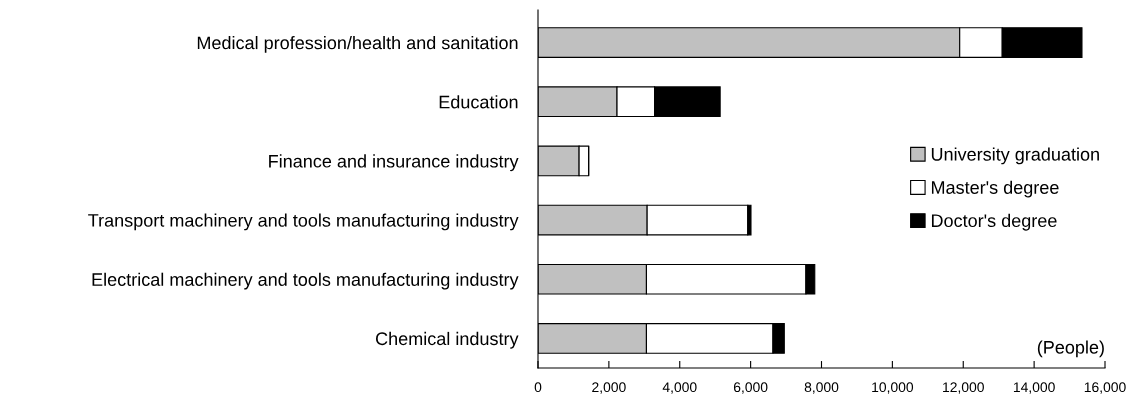 The height and width of the screenshot is (408, 1132). What do you see at coordinates (394, 163) in the screenshot?
I see `y-tick-label: Finance and insurance industry` at bounding box center [394, 163].